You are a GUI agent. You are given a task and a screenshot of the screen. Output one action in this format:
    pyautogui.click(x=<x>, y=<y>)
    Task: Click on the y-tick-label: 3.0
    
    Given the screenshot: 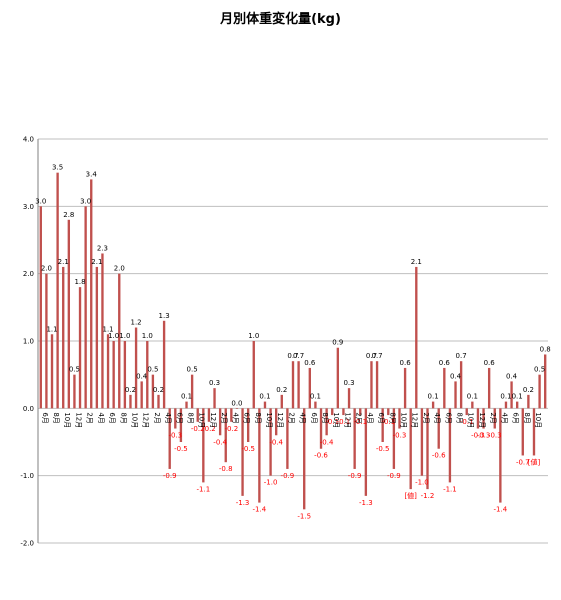 What is the action you would take?
    pyautogui.click(x=28, y=207)
    